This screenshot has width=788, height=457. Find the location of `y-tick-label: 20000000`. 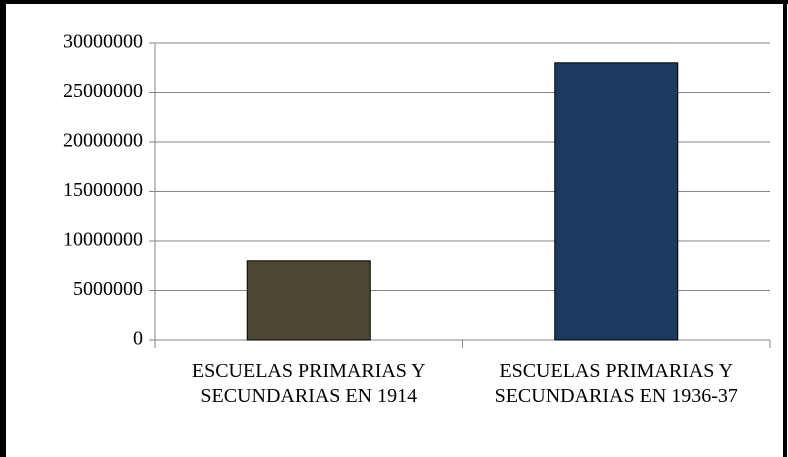

y-tick-label: 20000000 is located at coordinates (103, 141).